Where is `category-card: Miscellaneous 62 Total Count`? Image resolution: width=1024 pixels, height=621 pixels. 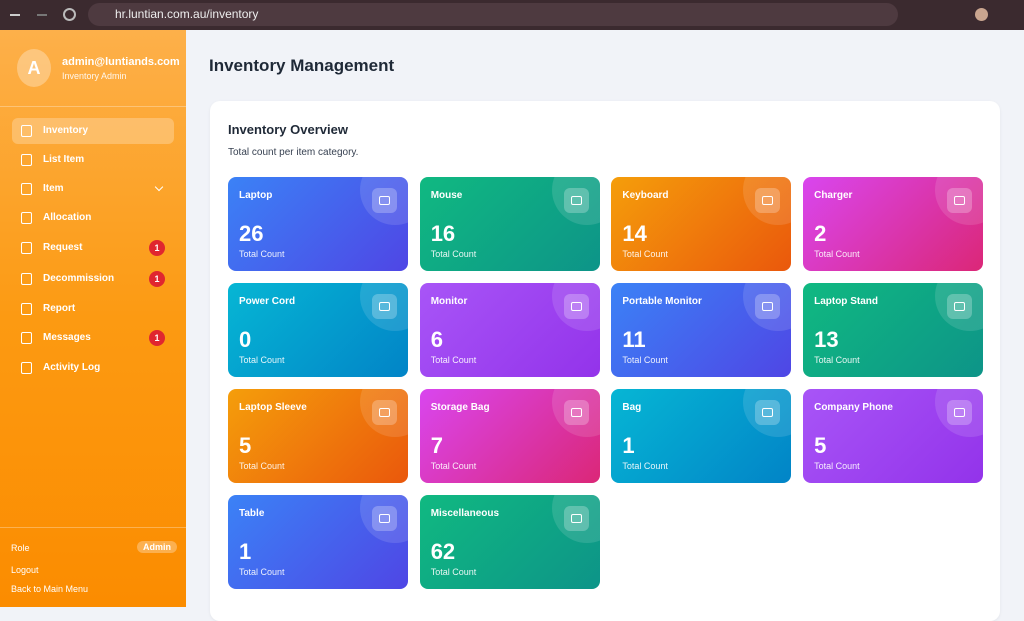 category-card: Miscellaneous 62 Total Count is located at coordinates (509, 542).